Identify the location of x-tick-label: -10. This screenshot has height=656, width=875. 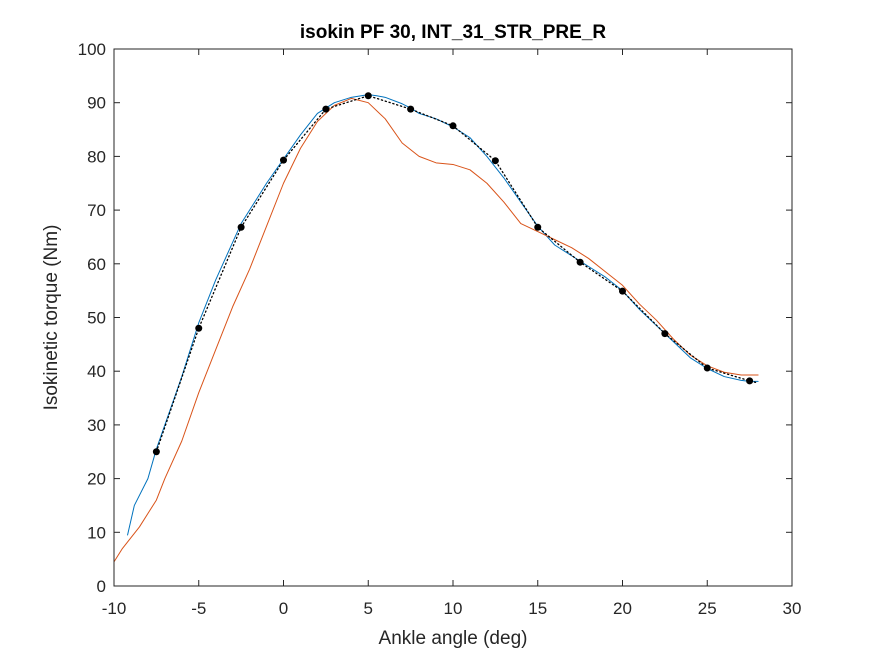
(114, 608).